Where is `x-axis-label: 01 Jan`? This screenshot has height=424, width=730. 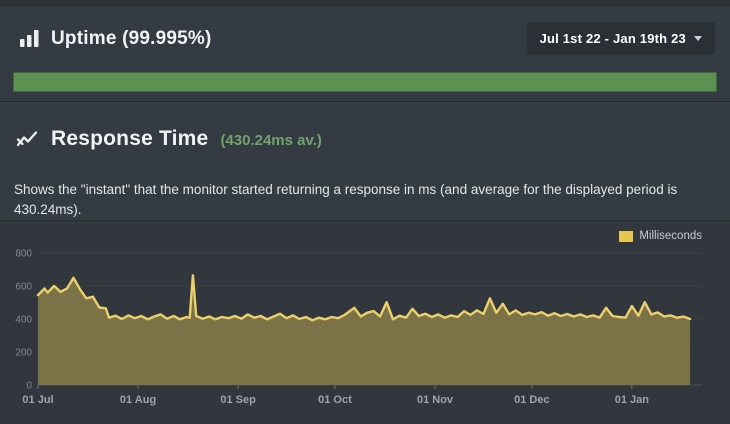
x-axis-label: 01 Jan is located at coordinates (632, 400).